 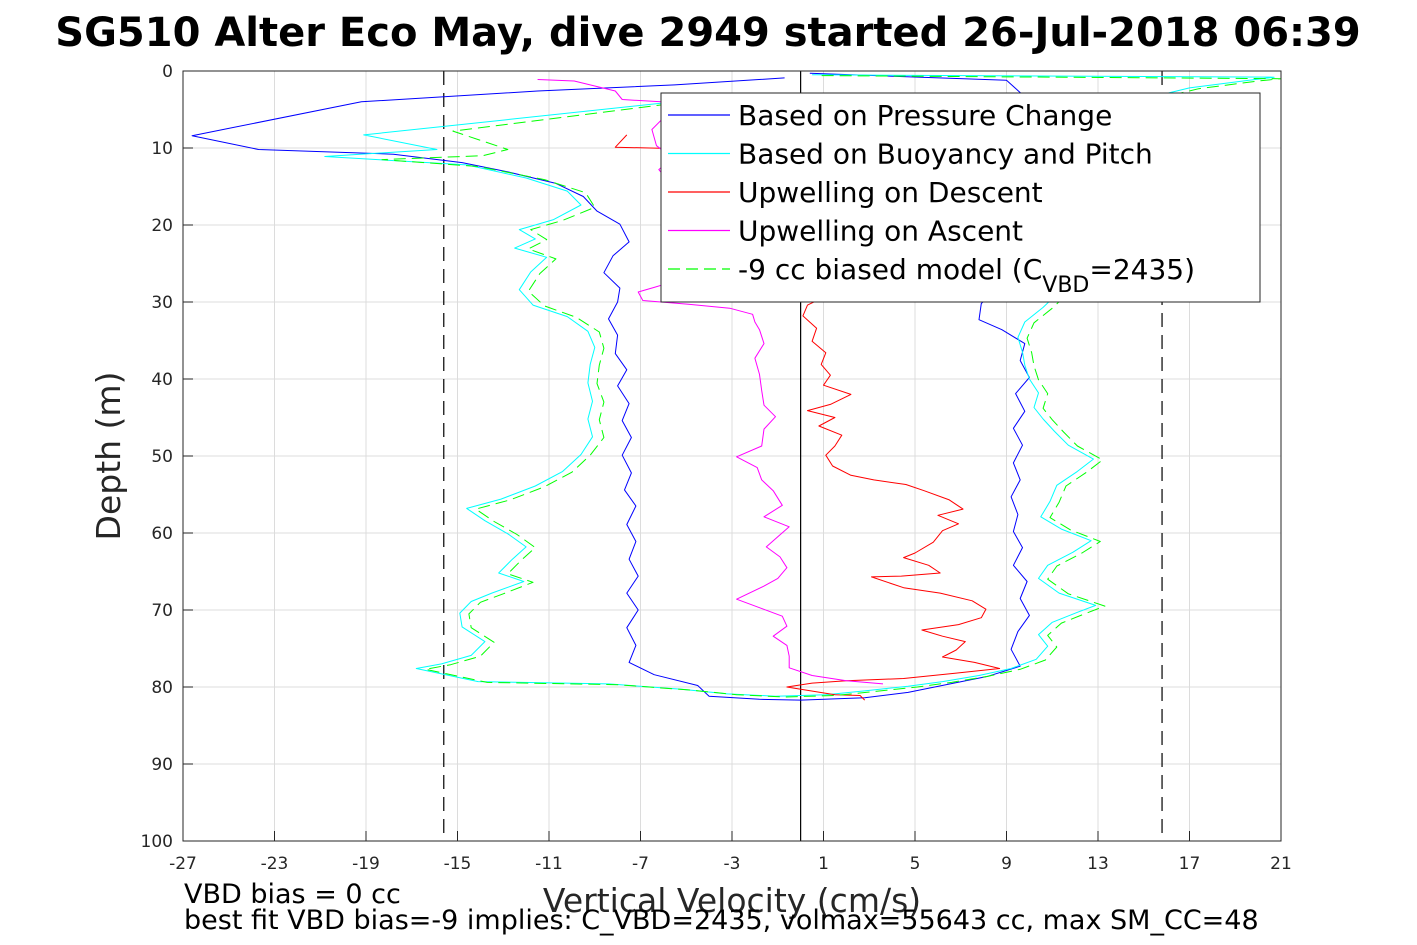 I want to click on y-tick-label: 30, so click(x=162, y=303).